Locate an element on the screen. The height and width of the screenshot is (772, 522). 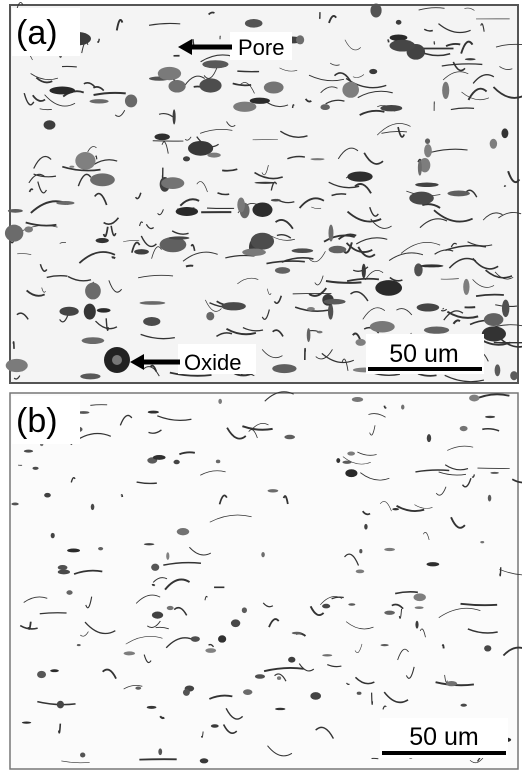
oxide-core is located at coordinates (117, 360).